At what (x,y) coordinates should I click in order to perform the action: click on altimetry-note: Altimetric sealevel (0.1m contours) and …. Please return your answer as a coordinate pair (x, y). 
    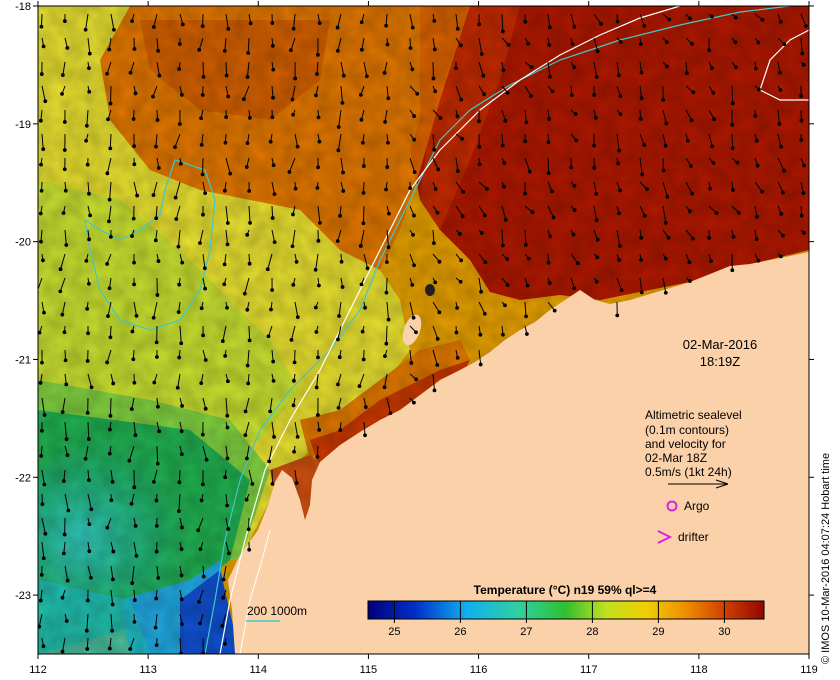
    Looking at the image, I should click on (693, 448).